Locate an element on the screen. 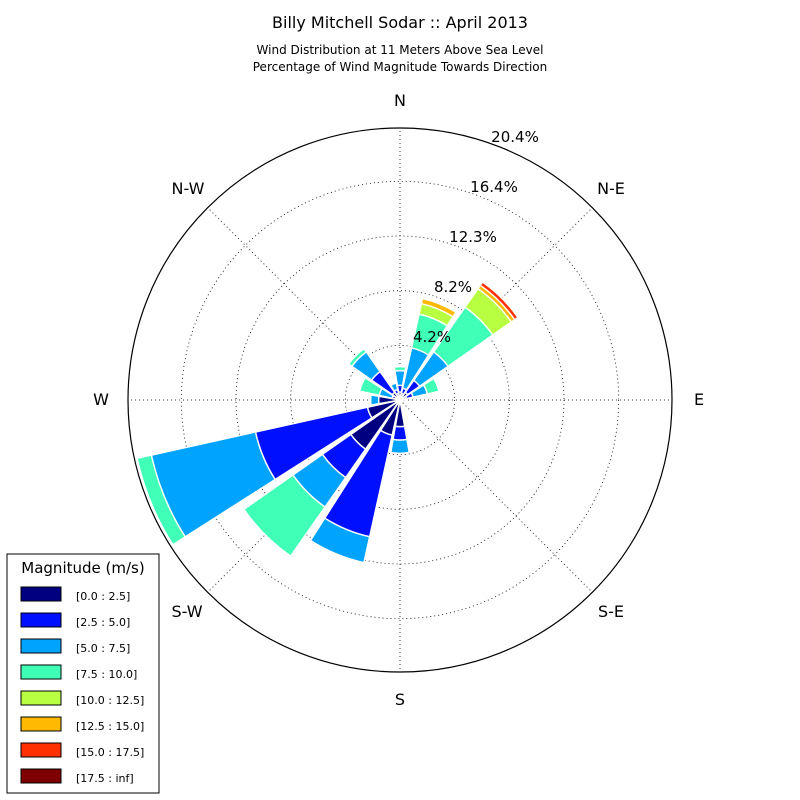 The image size is (800, 800). legend-label-bin-8: [17.5 : inf] is located at coordinates (105, 778).